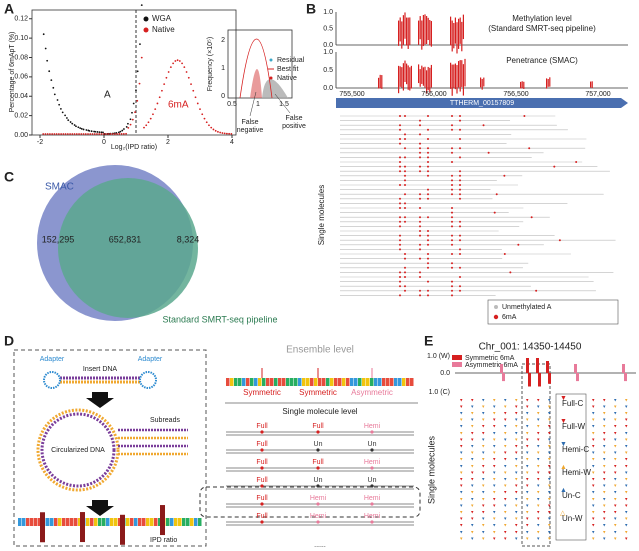 The width and height of the screenshot is (639, 551). Describe the element at coordinates (146, 30) in the screenshot. I see `legend-marker` at that location.